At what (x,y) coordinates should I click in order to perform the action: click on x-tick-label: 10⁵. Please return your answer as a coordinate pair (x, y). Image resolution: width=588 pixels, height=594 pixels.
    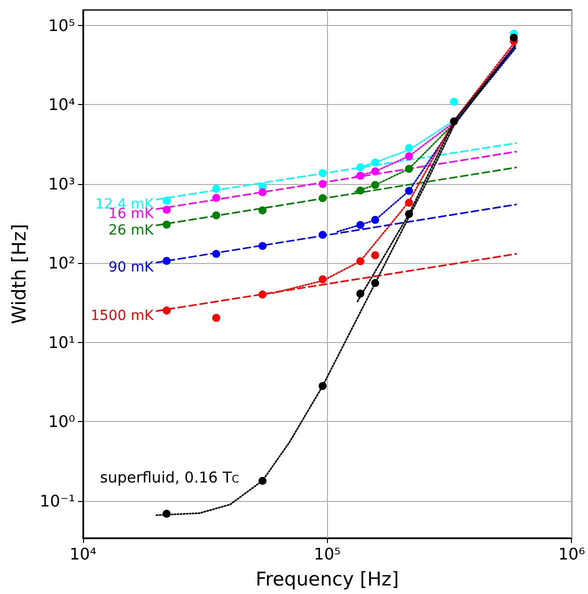
    Looking at the image, I should click on (327, 554).